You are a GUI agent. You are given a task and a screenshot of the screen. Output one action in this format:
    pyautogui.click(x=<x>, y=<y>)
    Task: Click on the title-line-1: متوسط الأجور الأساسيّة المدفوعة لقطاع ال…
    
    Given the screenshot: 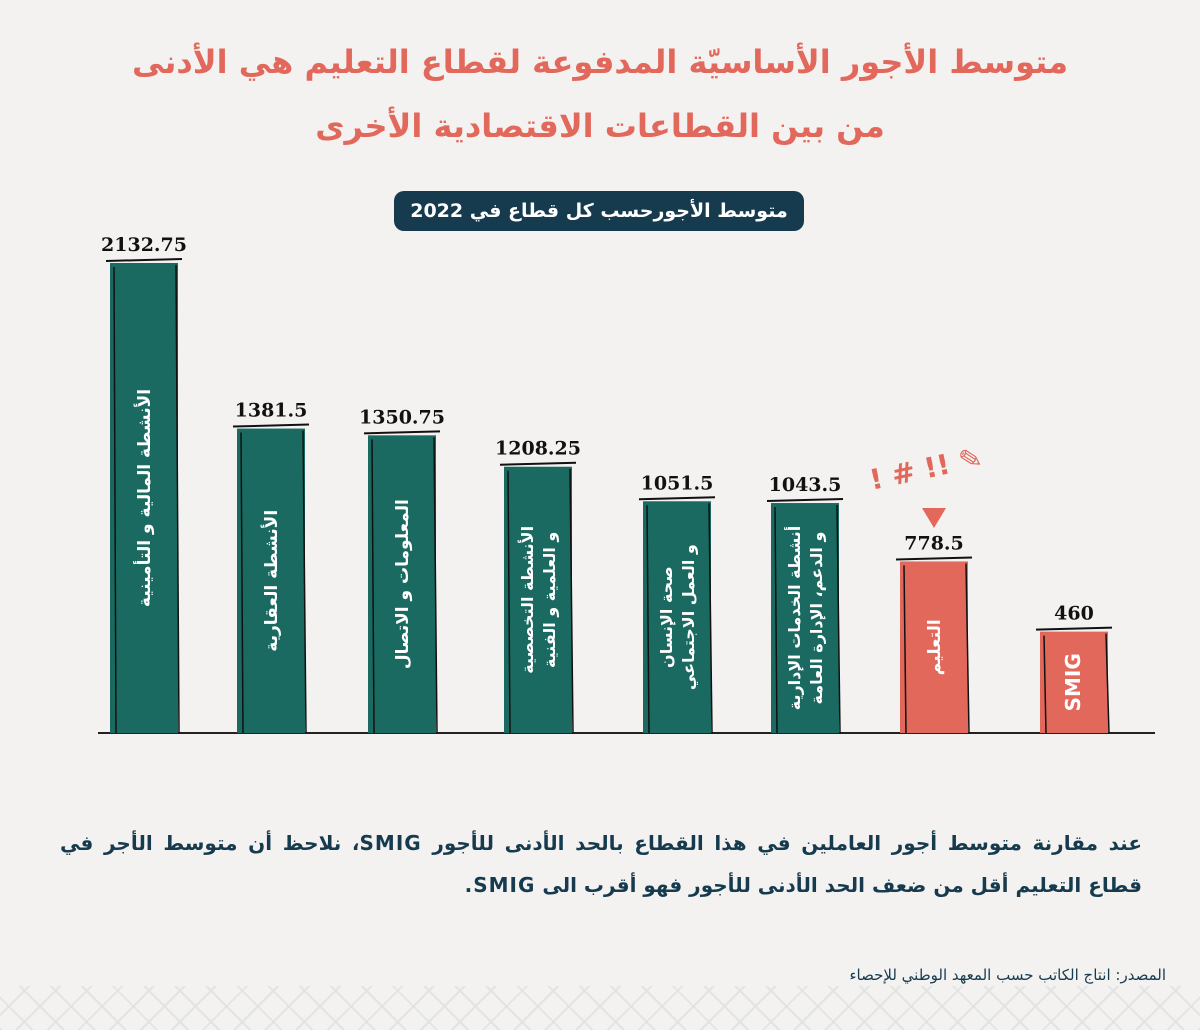 What is the action you would take?
    pyautogui.click(x=599, y=62)
    